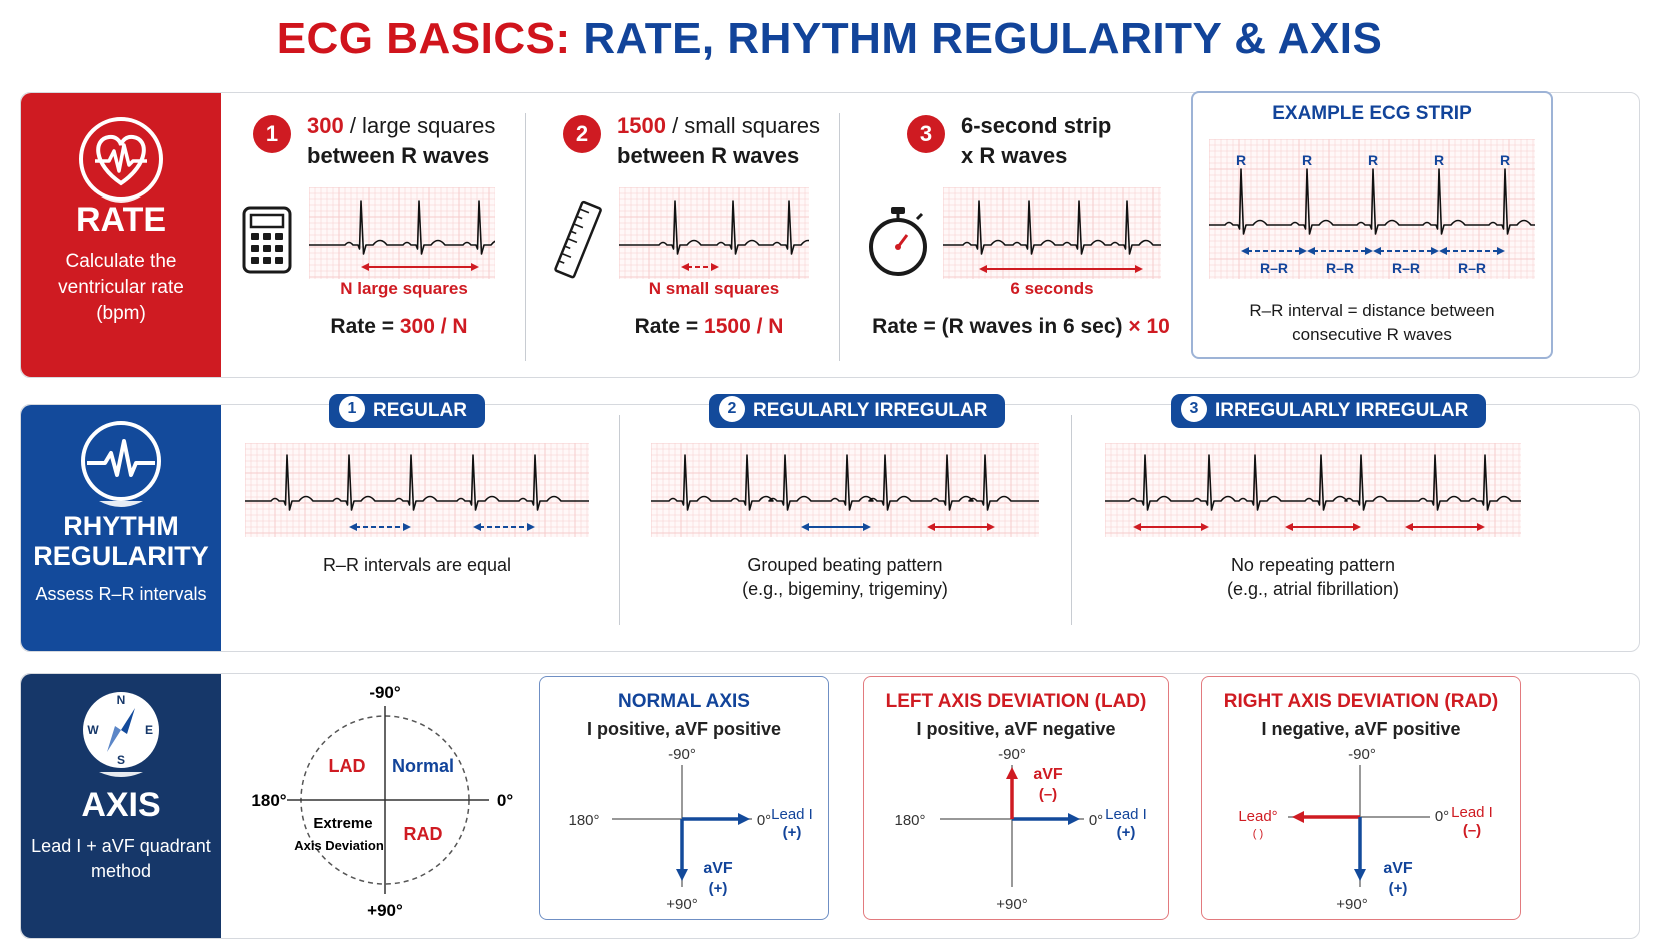  Describe the element at coordinates (1361, 729) in the screenshot. I see `rad-sub: I negative, aVF positive` at that location.